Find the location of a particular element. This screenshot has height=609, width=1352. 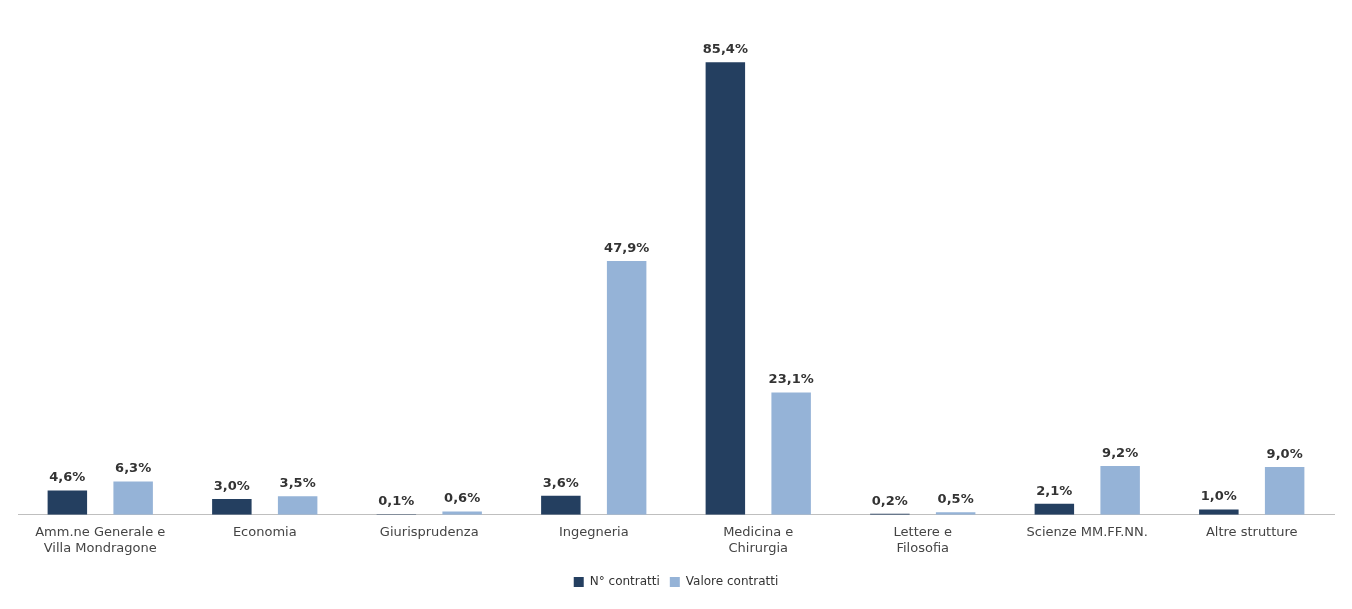

data-label: 0,2% is located at coordinates (889, 500).